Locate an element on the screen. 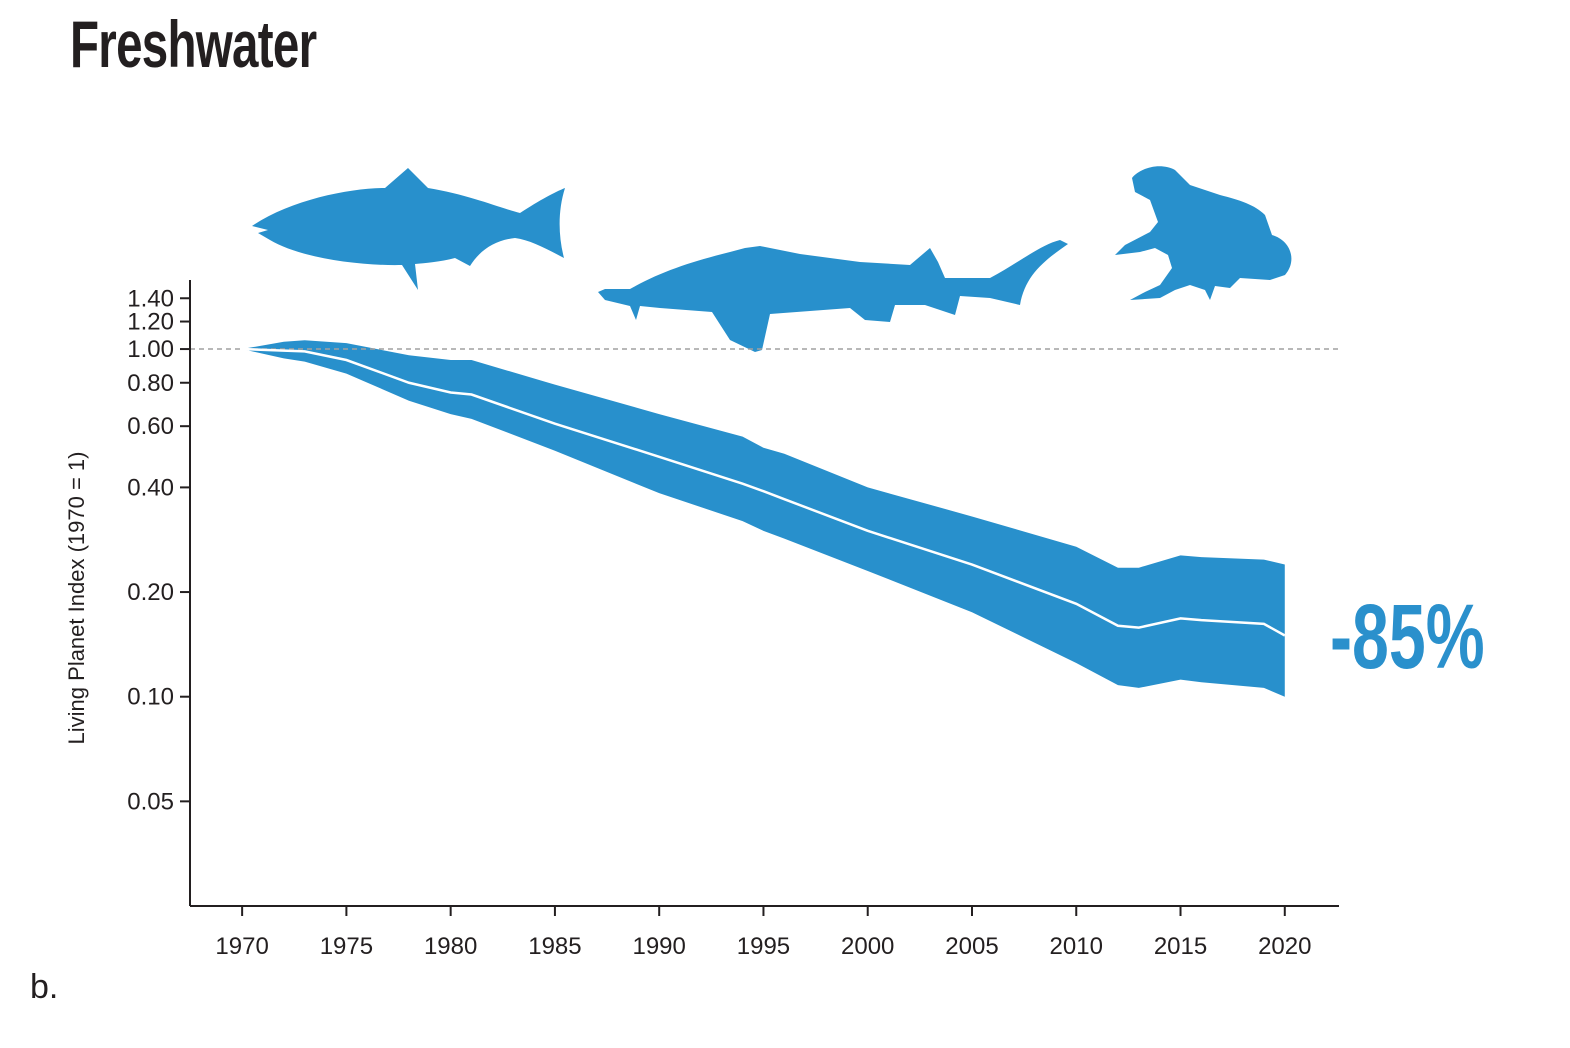  x-tick-label: 2000 is located at coordinates (867, 946).